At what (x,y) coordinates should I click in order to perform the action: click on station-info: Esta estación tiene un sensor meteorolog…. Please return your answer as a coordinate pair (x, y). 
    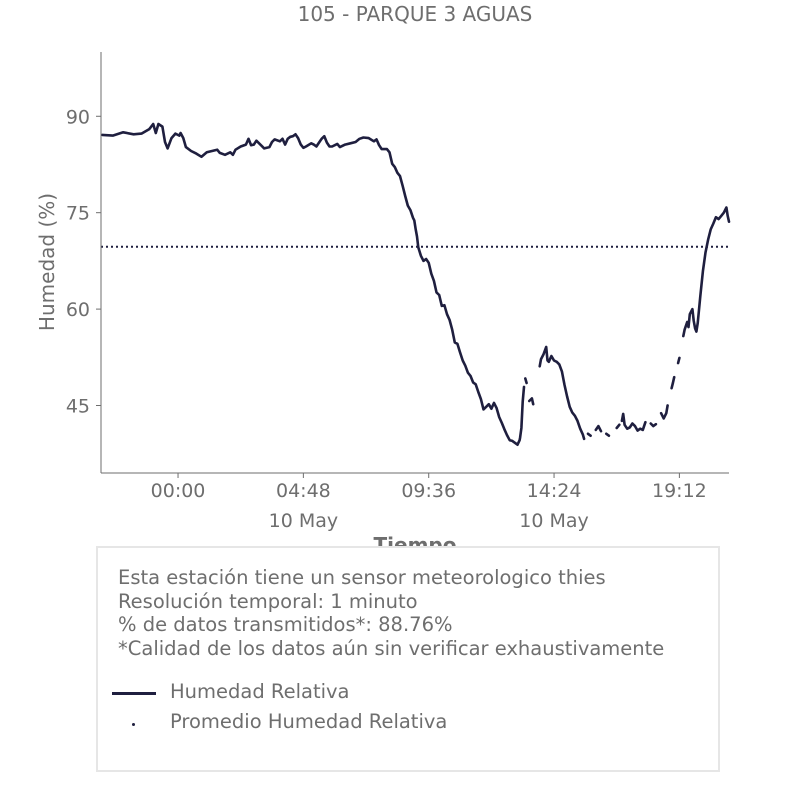
    Looking at the image, I should click on (391, 613).